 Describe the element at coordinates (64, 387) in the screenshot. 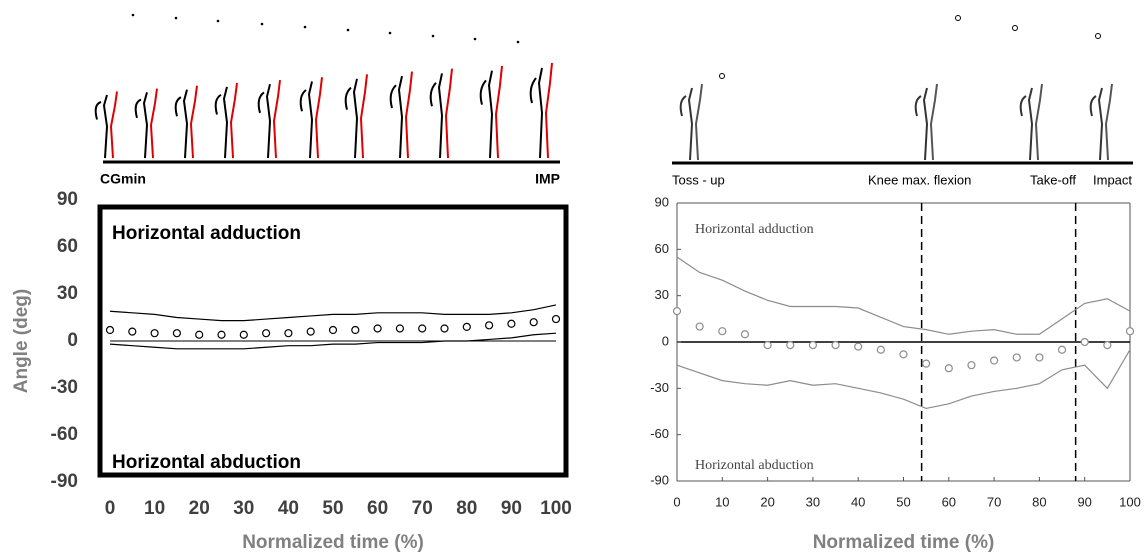

I see `y-tick-label: -30` at that location.